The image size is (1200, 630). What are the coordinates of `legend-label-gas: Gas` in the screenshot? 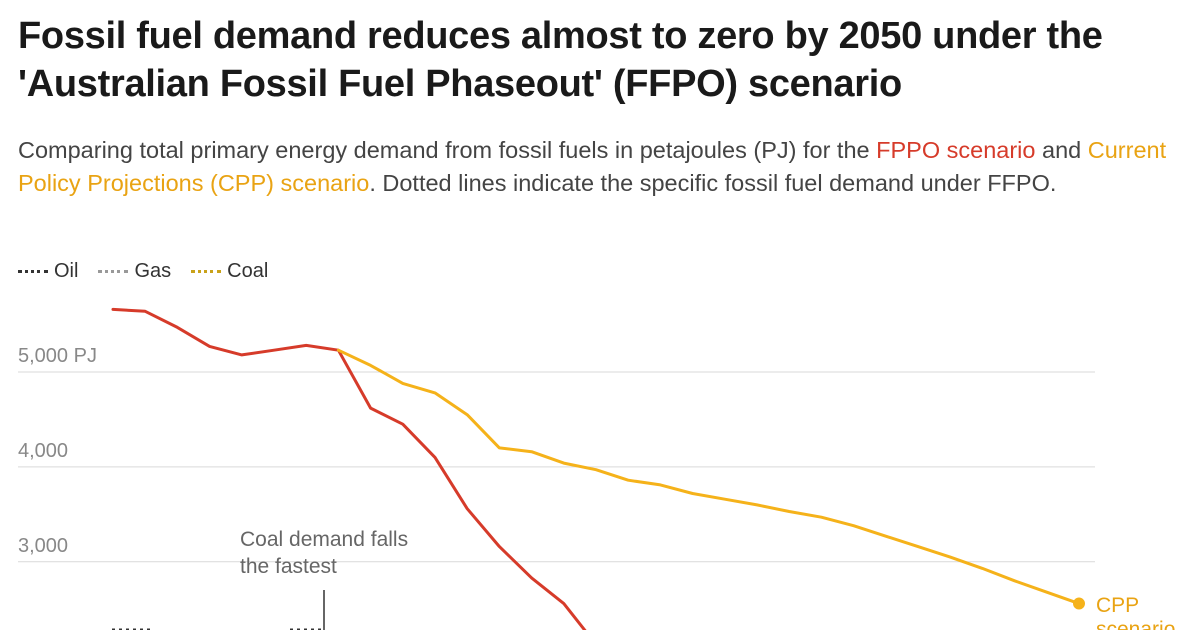 It's located at (153, 270).